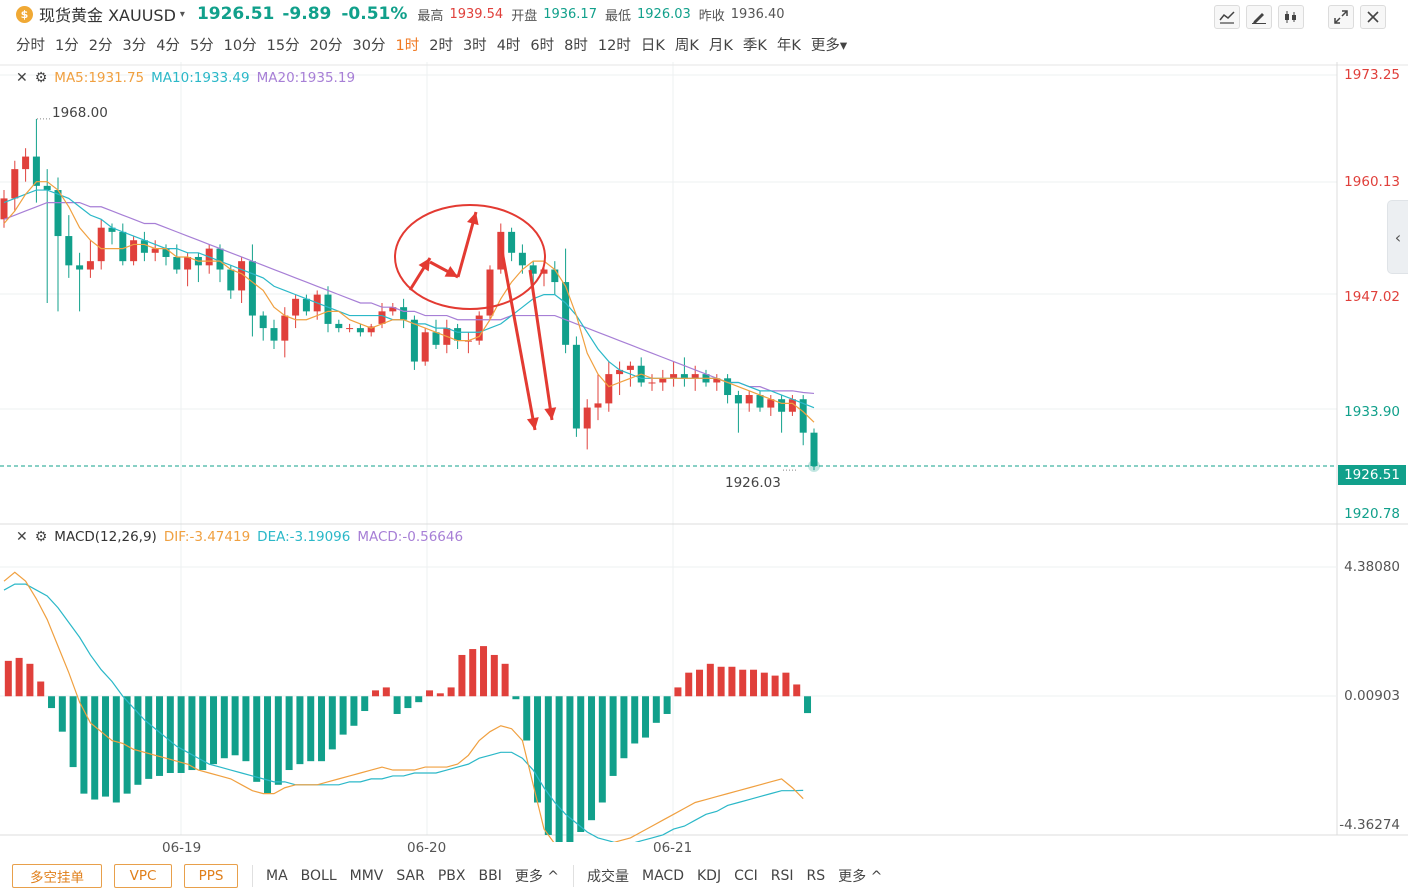  I want to click on current-price-tag: 1926.51, so click(1372, 475).